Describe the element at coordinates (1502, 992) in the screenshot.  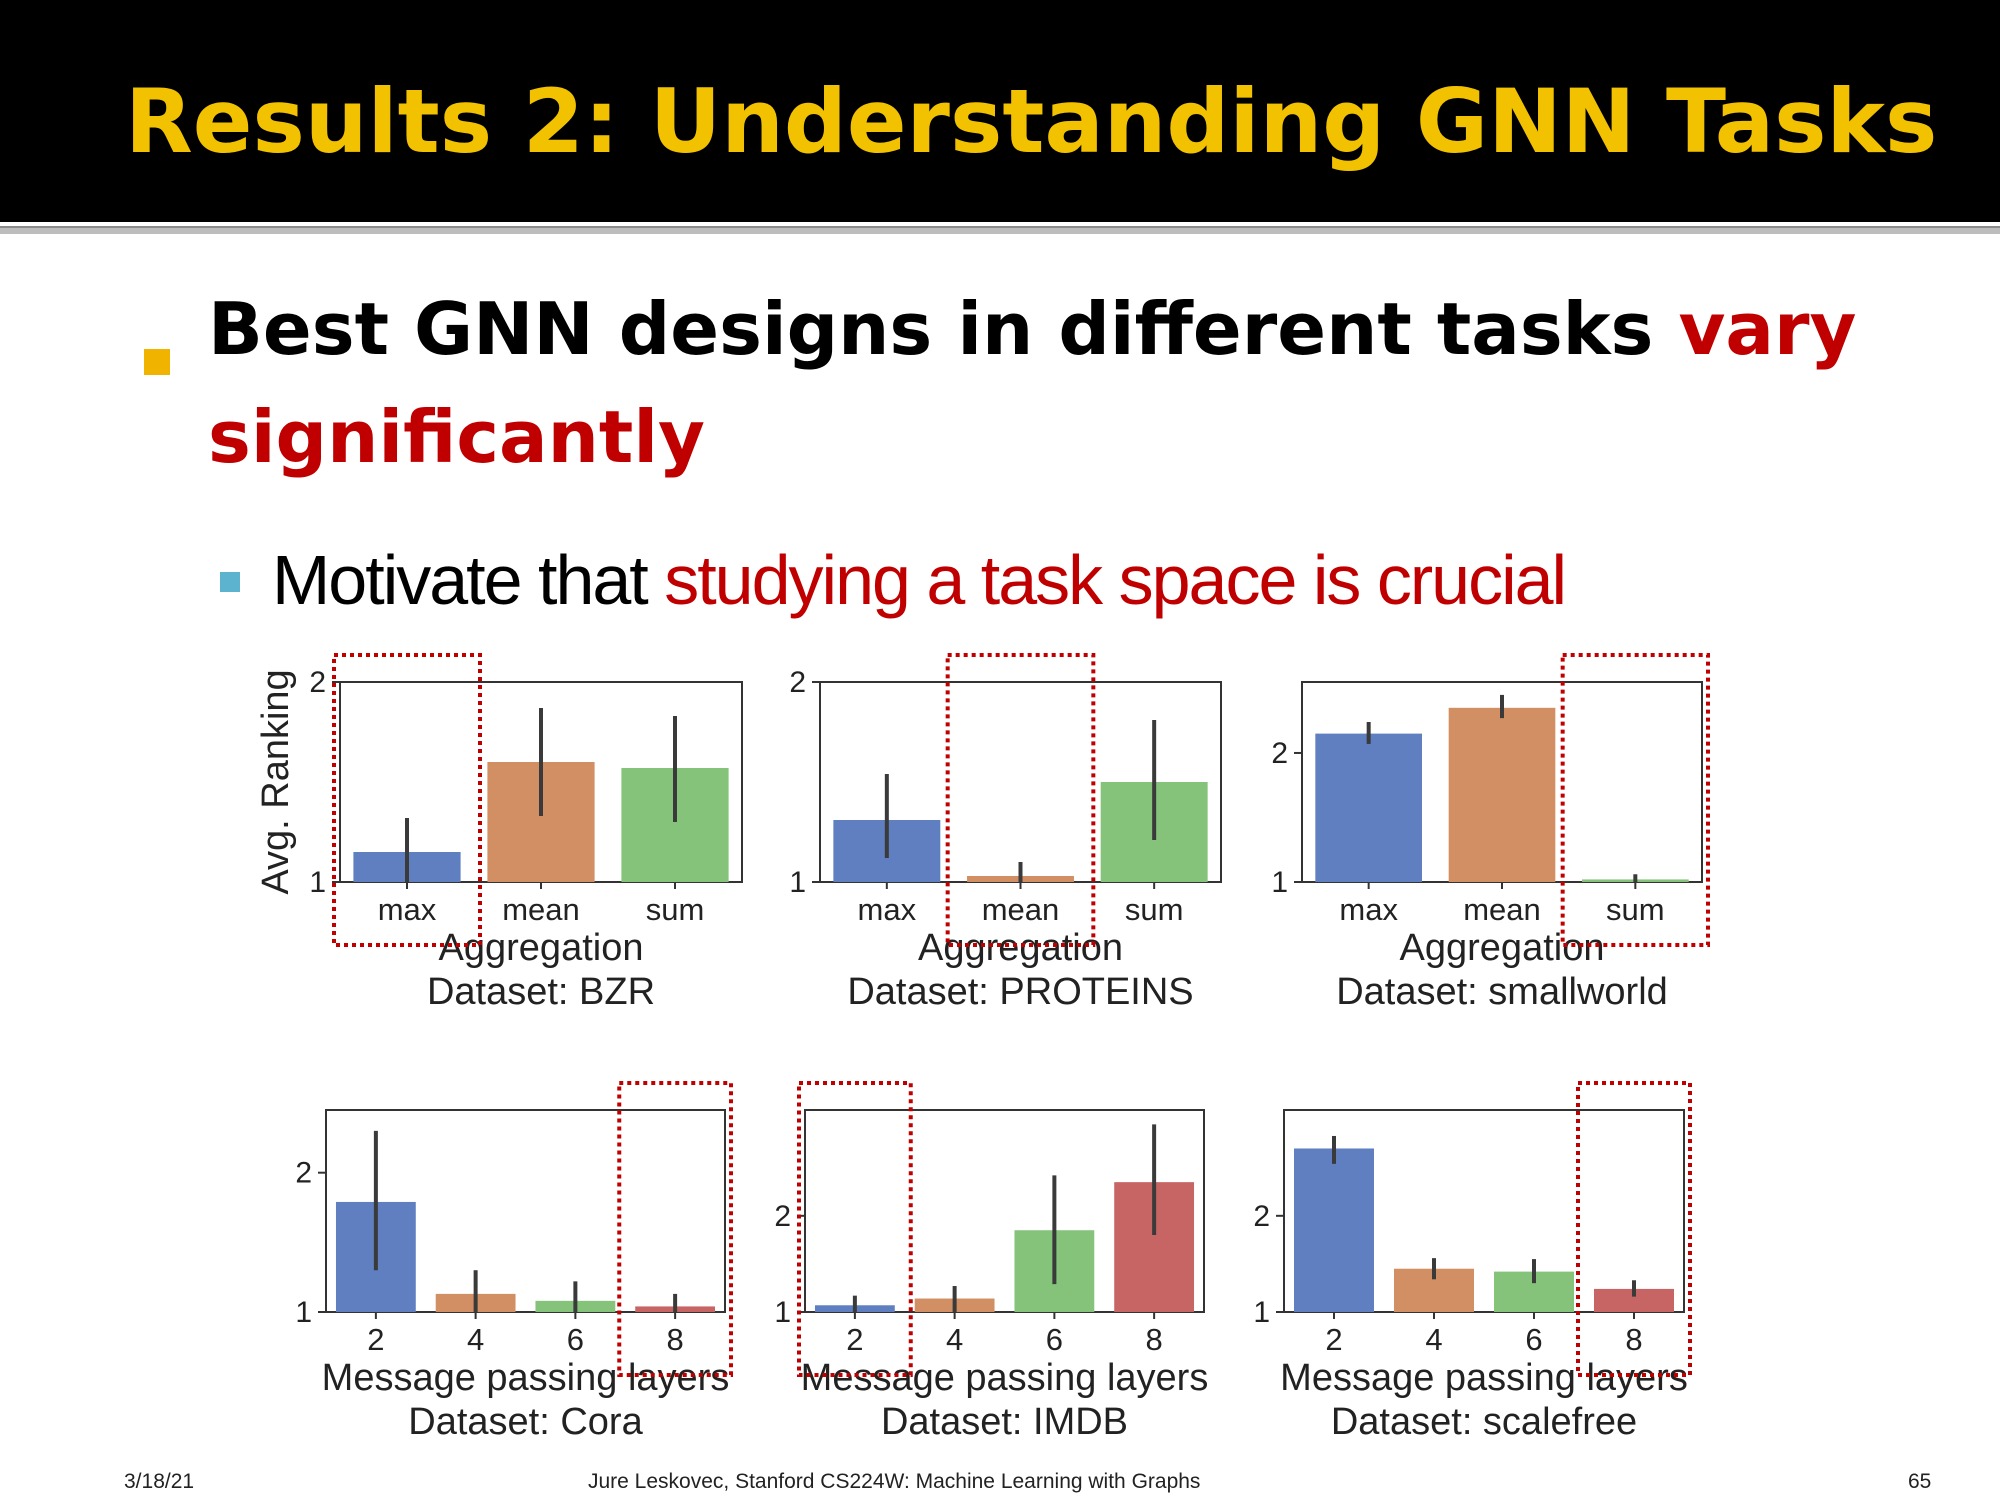
I see `dataset-label: Dataset: smallworld` at that location.